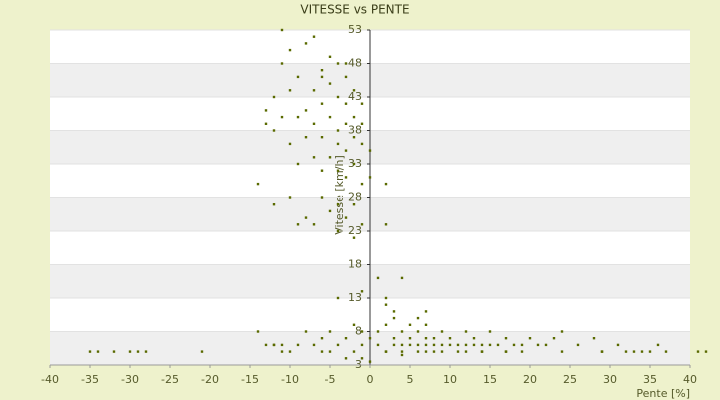  Describe the element at coordinates (570, 379) in the screenshot. I see `x-tick-label: 25` at that location.